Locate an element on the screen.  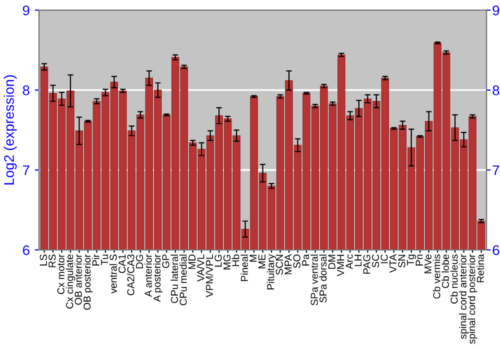
x-tick-label: Tg is located at coordinates (411, 260).